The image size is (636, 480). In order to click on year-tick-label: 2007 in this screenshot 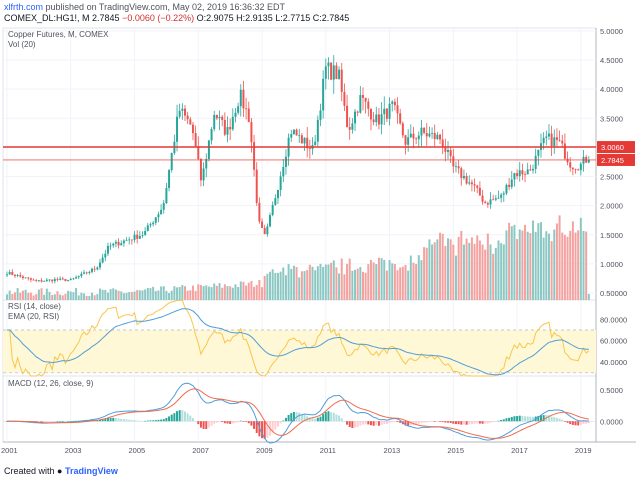, I will do `click(200, 450)`.